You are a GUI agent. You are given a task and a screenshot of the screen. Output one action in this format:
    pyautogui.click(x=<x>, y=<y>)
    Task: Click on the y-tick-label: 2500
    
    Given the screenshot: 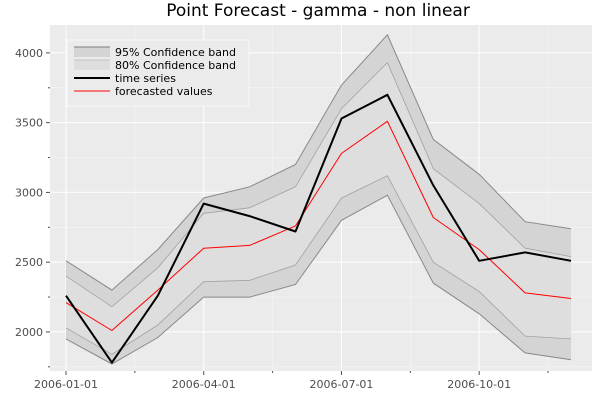 What is the action you would take?
    pyautogui.click(x=29, y=262)
    